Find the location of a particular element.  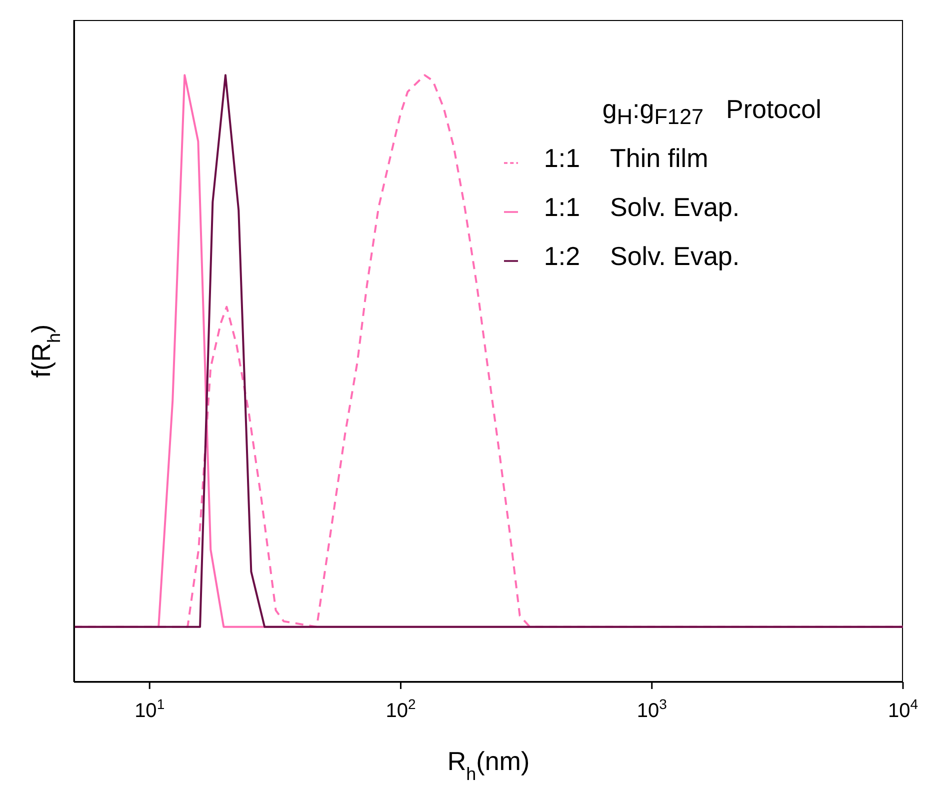

x-tick-label: 10$^{1}$ is located at coordinates (149, 709).